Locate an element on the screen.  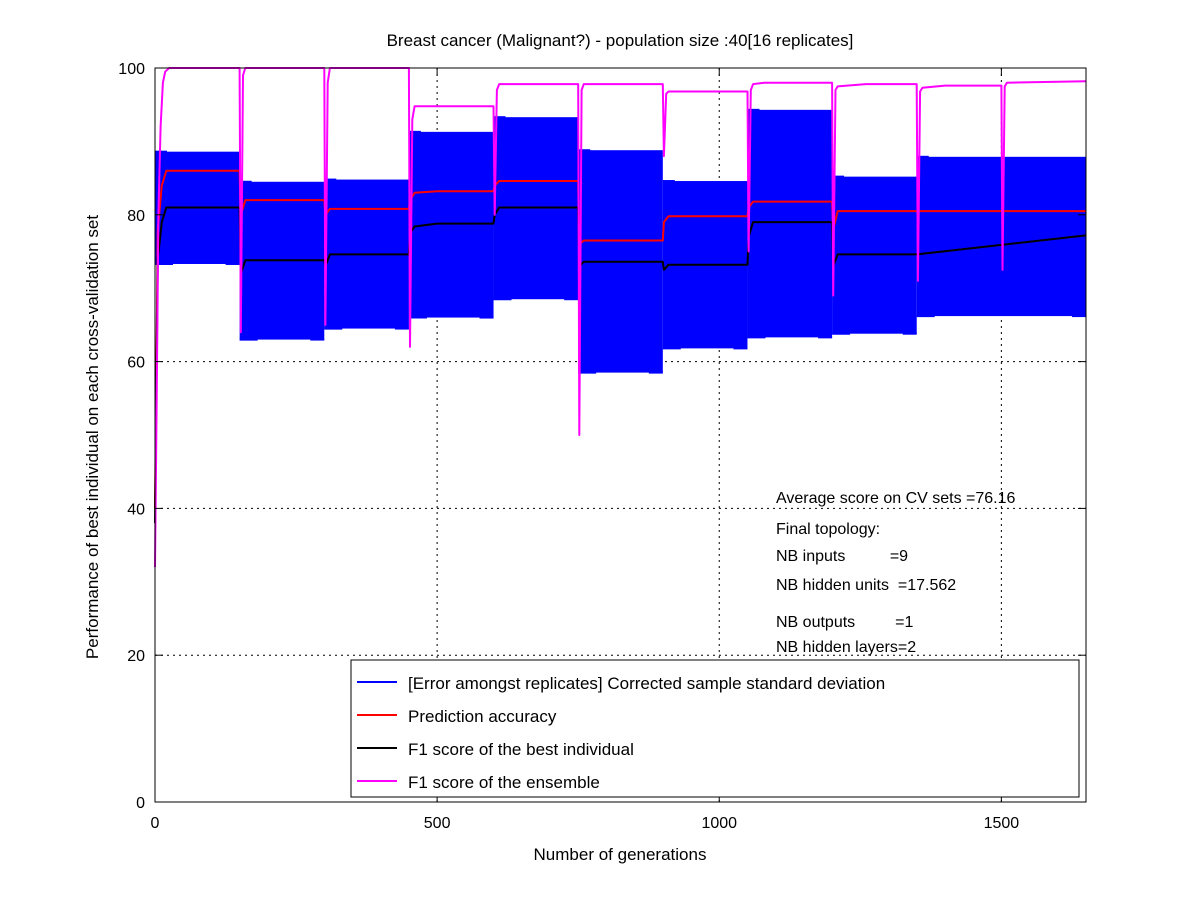
x-tick-label: 1500 is located at coordinates (1002, 823).